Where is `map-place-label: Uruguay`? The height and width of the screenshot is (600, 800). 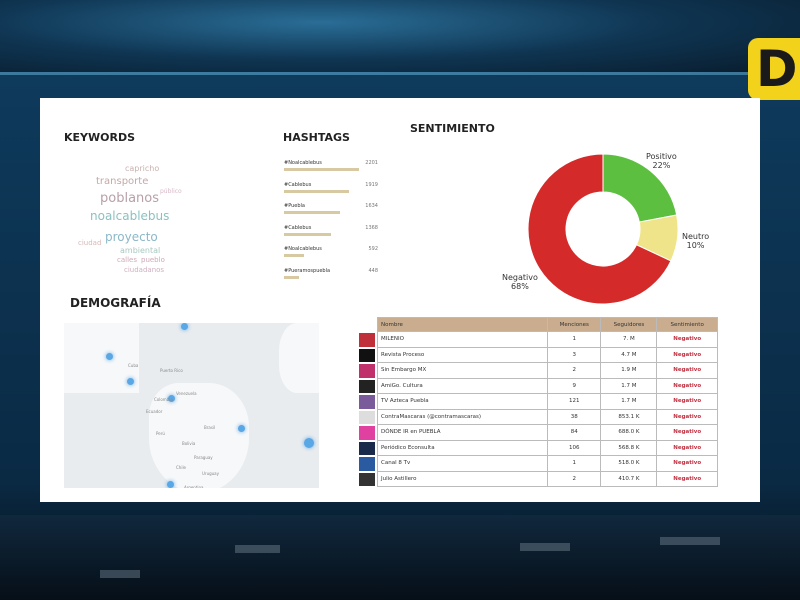
map-place-label: Uruguay is located at coordinates (210, 473).